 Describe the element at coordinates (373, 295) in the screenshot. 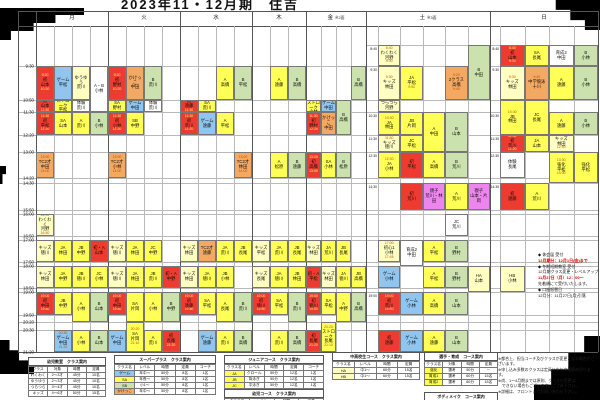

I see `inner-time-label: 19:00` at that location.